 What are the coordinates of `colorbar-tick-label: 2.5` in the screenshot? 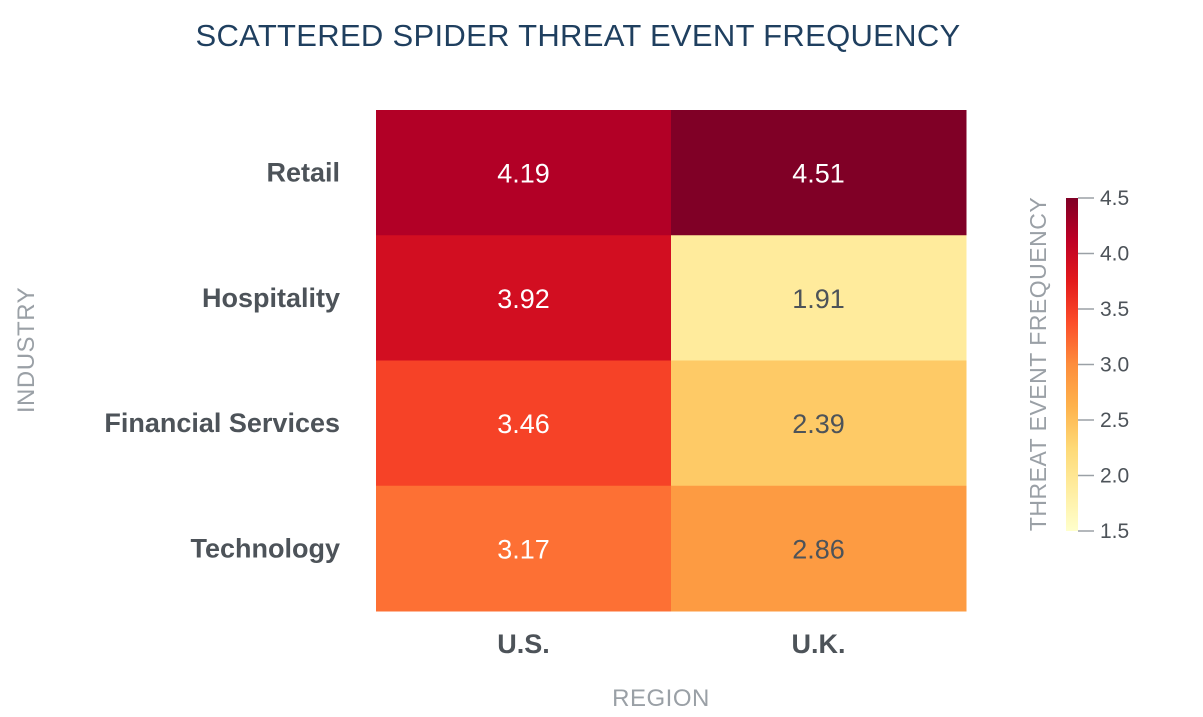 It's located at (1114, 420).